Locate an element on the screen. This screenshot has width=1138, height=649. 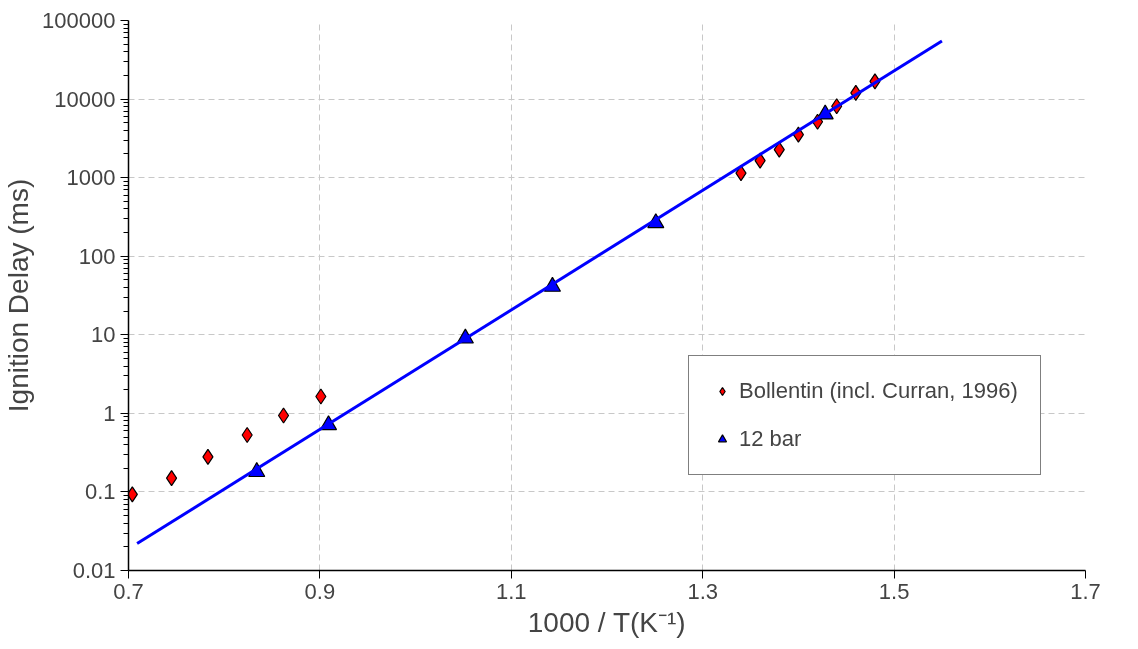
y-tick-label: 100000 is located at coordinates (79, 20).